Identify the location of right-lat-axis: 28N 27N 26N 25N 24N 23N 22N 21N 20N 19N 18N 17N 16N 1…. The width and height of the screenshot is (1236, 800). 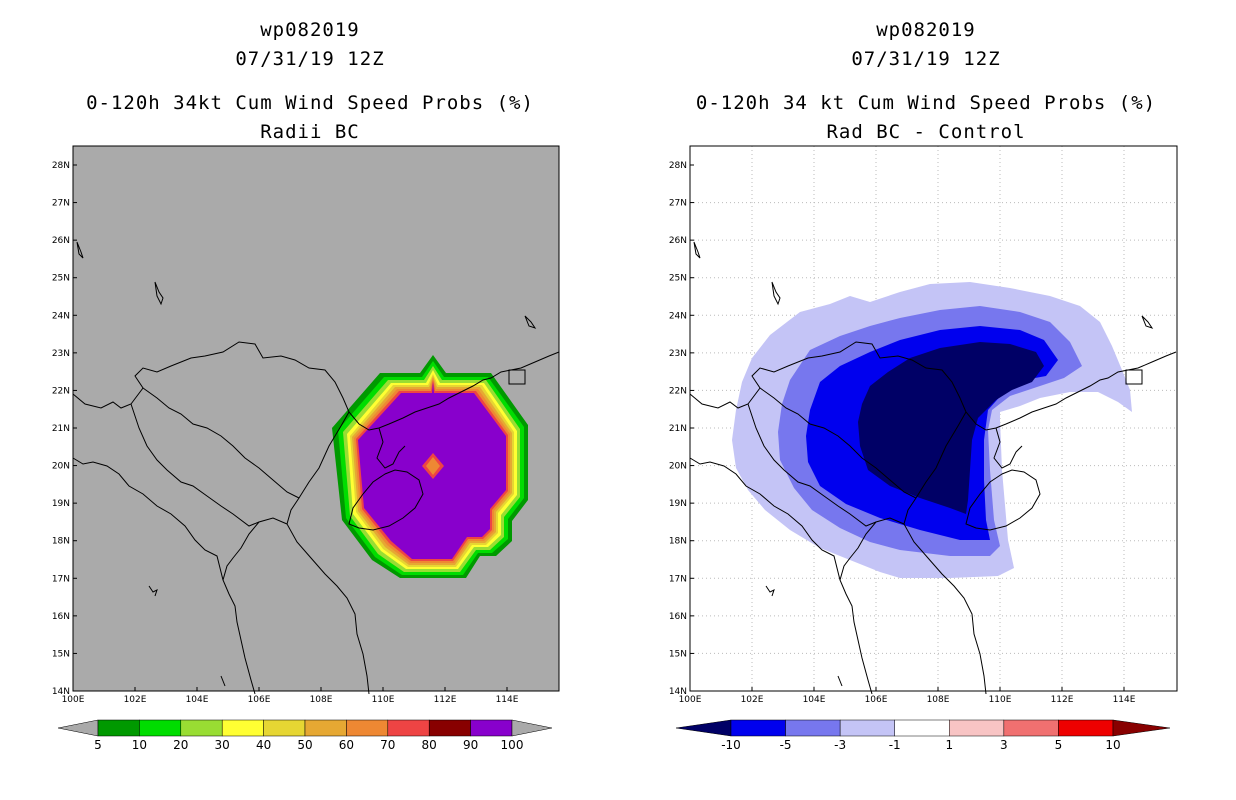
(681, 429).